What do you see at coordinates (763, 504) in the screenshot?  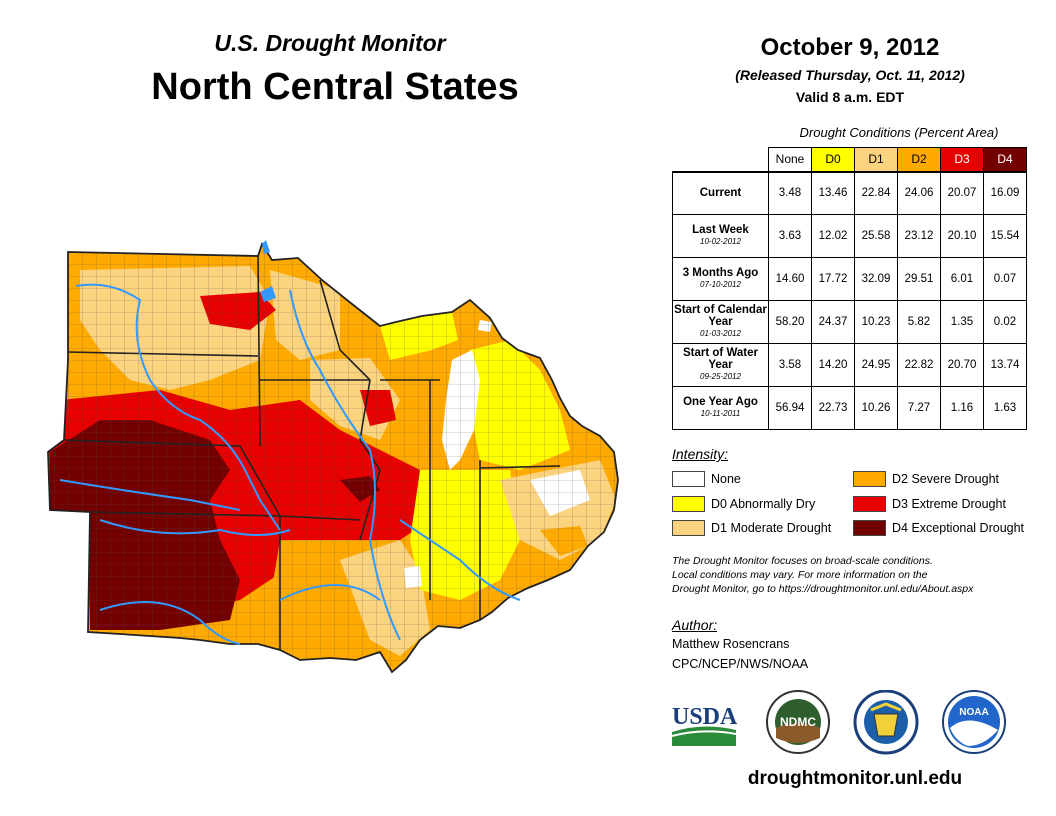 I see `legend-label: D0 Abnormally Dry` at bounding box center [763, 504].